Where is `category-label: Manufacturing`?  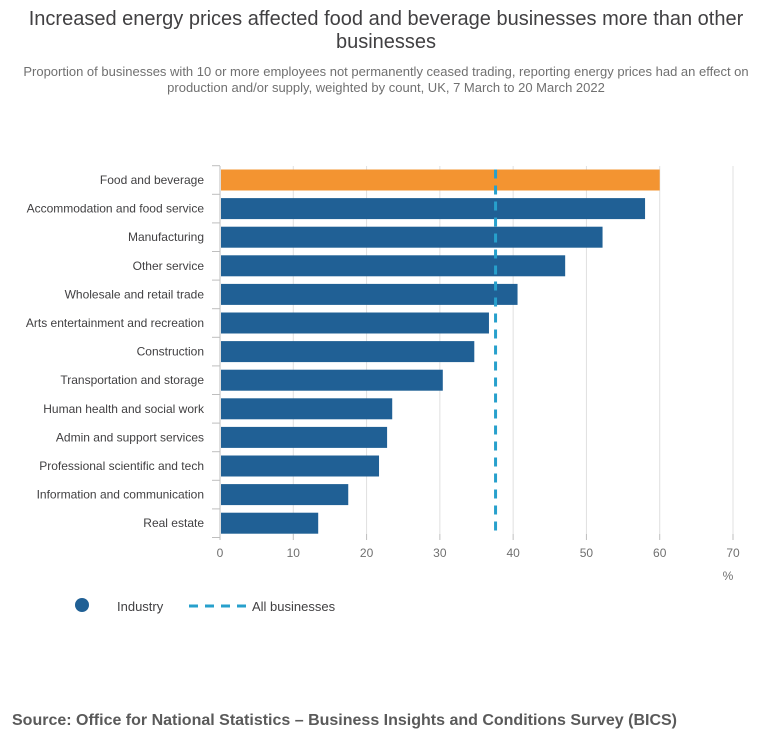
category-label: Manufacturing is located at coordinates (166, 237).